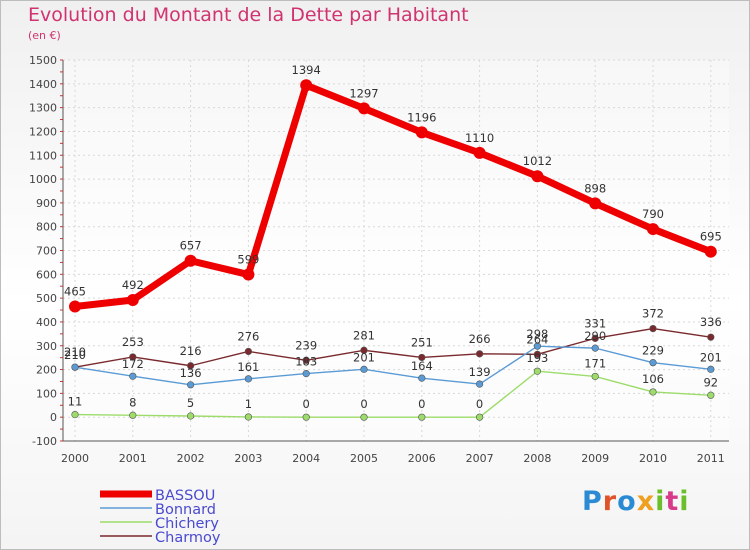  Describe the element at coordinates (43, 179) in the screenshot. I see `y-tick-label: 1000` at that location.